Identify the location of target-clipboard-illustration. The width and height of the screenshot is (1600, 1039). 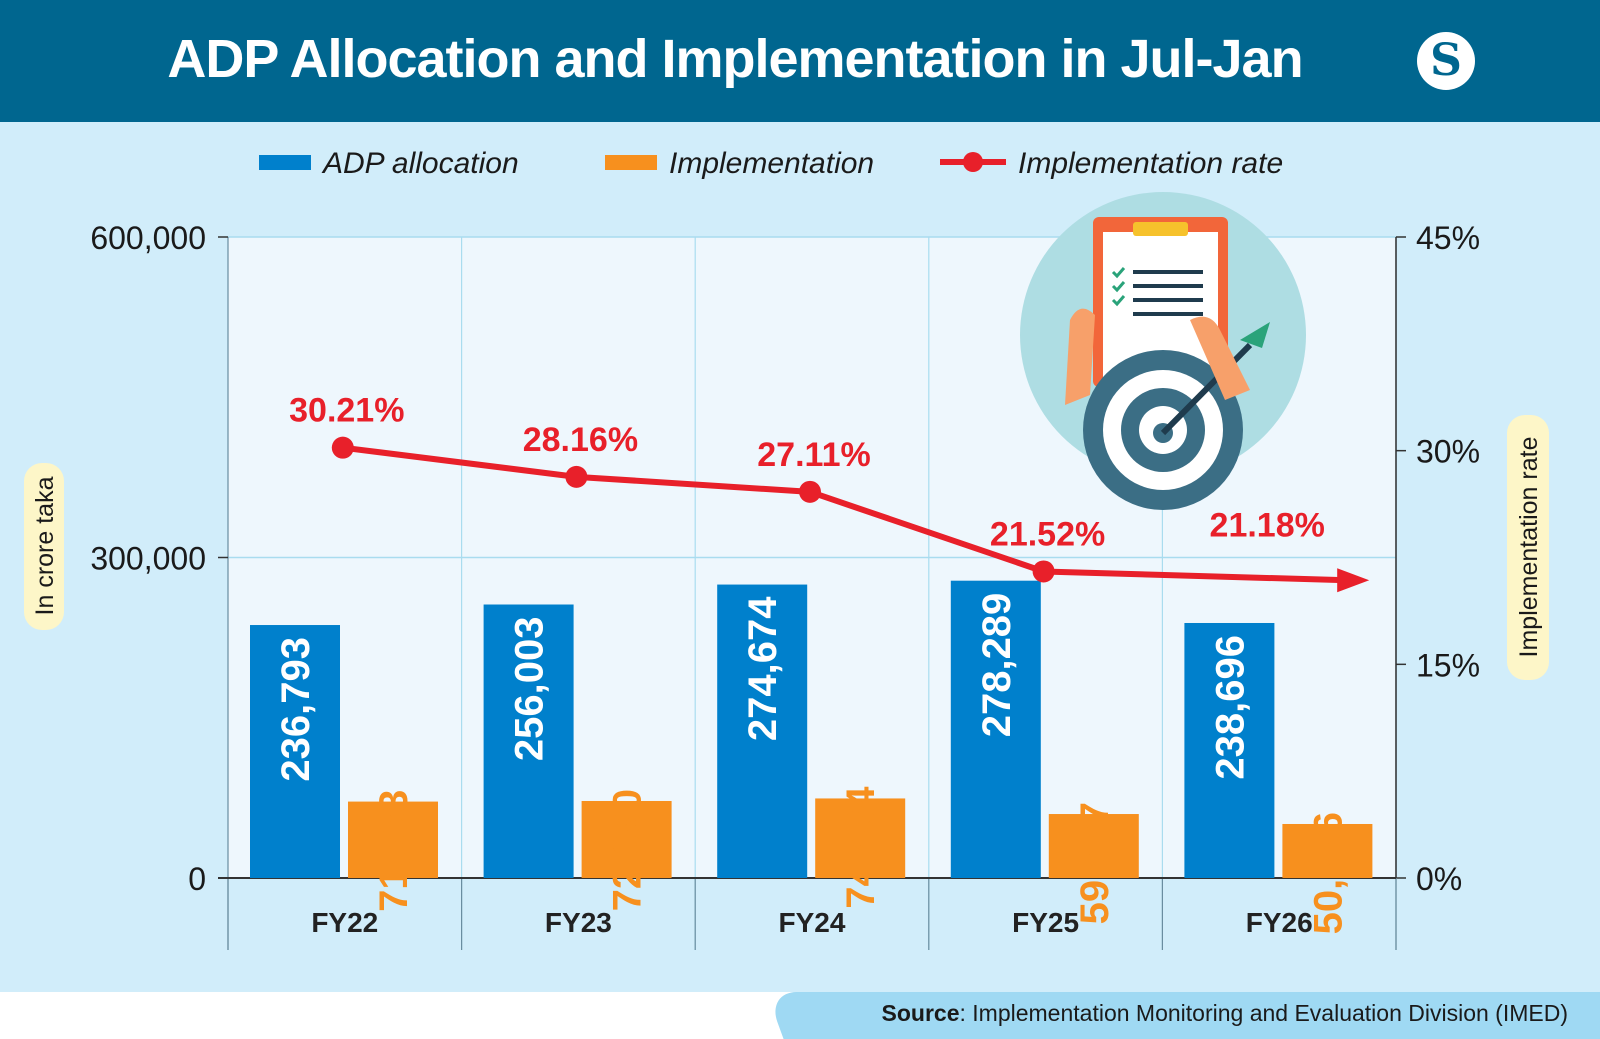
(1163, 351).